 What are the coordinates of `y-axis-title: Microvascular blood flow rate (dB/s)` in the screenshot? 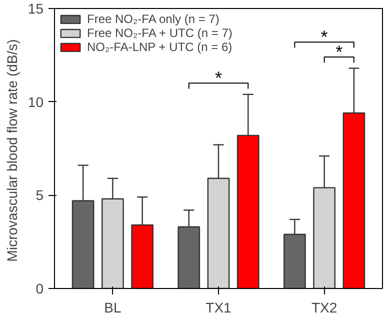 It's located at (12, 150).